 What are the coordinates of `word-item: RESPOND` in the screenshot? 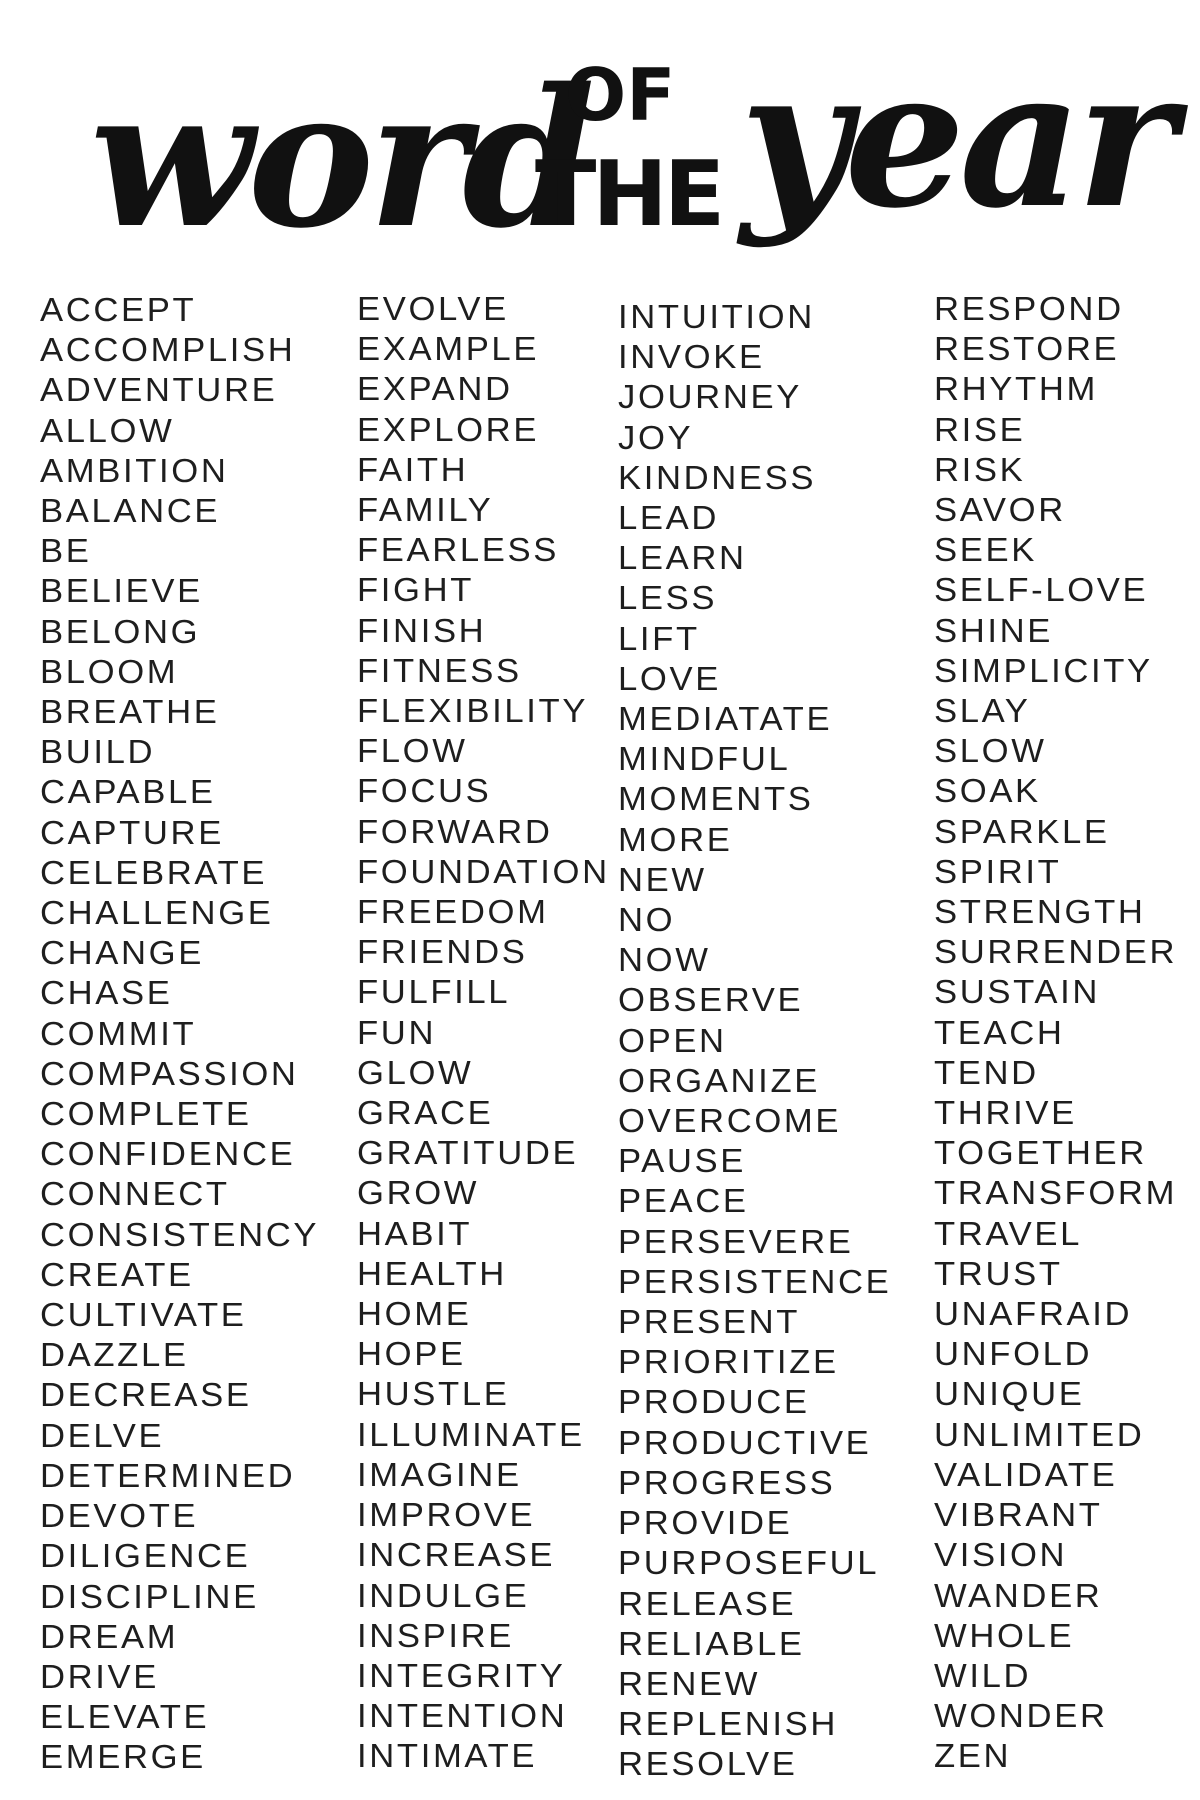 It's located at (1029, 308).